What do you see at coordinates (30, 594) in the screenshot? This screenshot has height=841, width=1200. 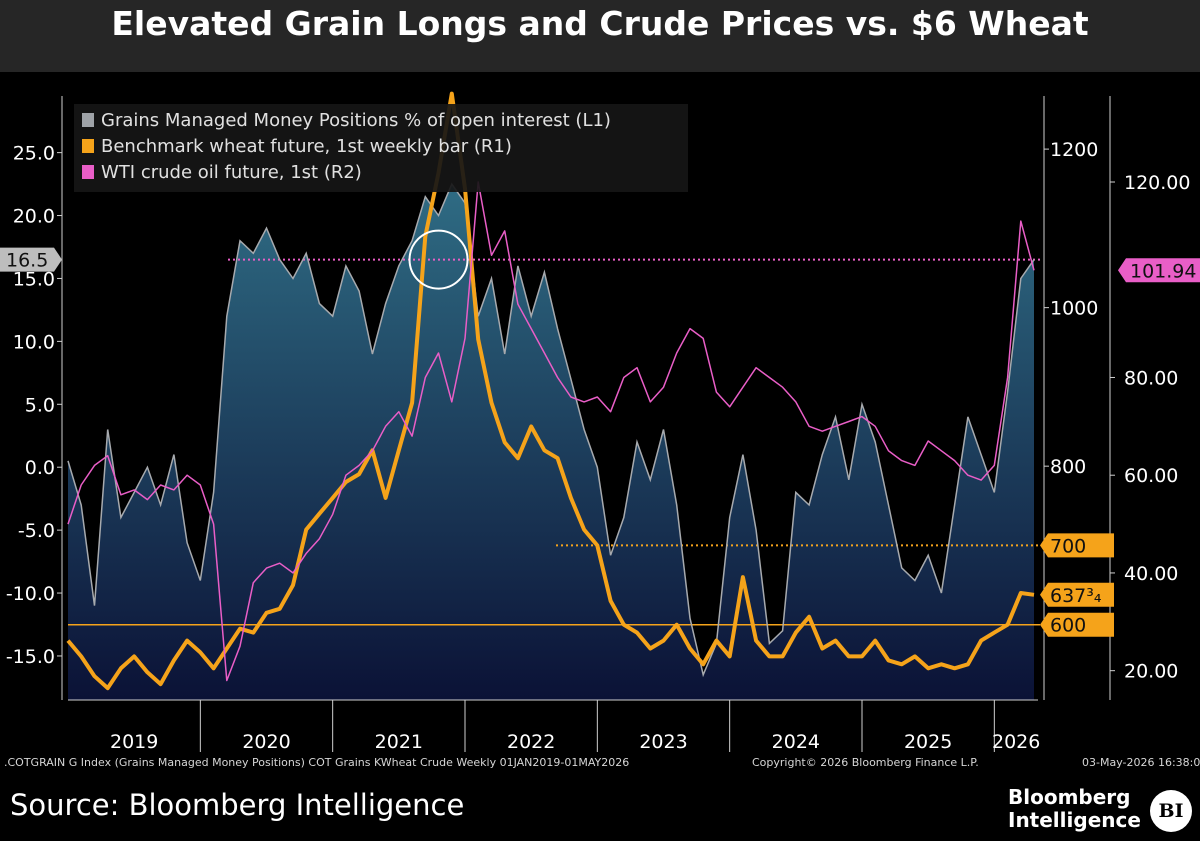 I see `tick-label-l1: -10.0` at bounding box center [30, 594].